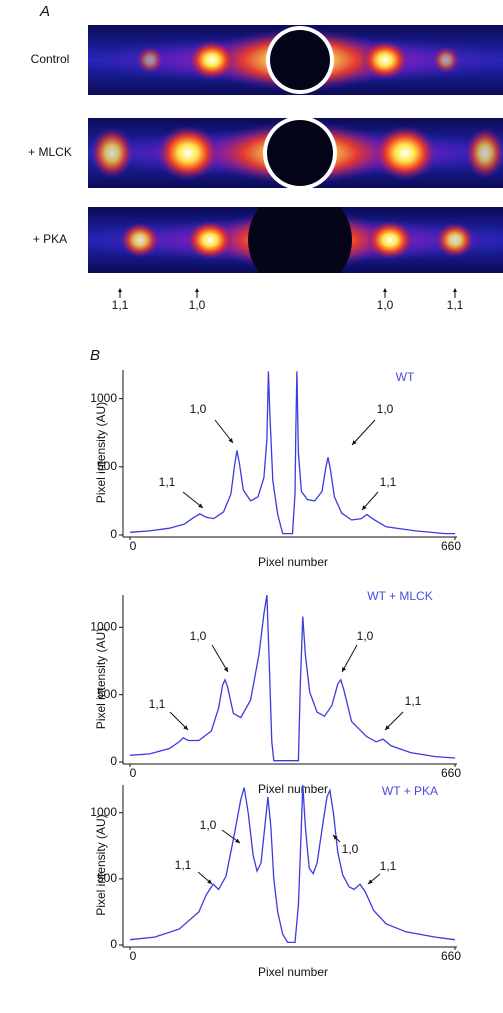 The height and width of the screenshot is (1013, 503). I want to click on chart-title: WT + PKA, so click(410, 791).